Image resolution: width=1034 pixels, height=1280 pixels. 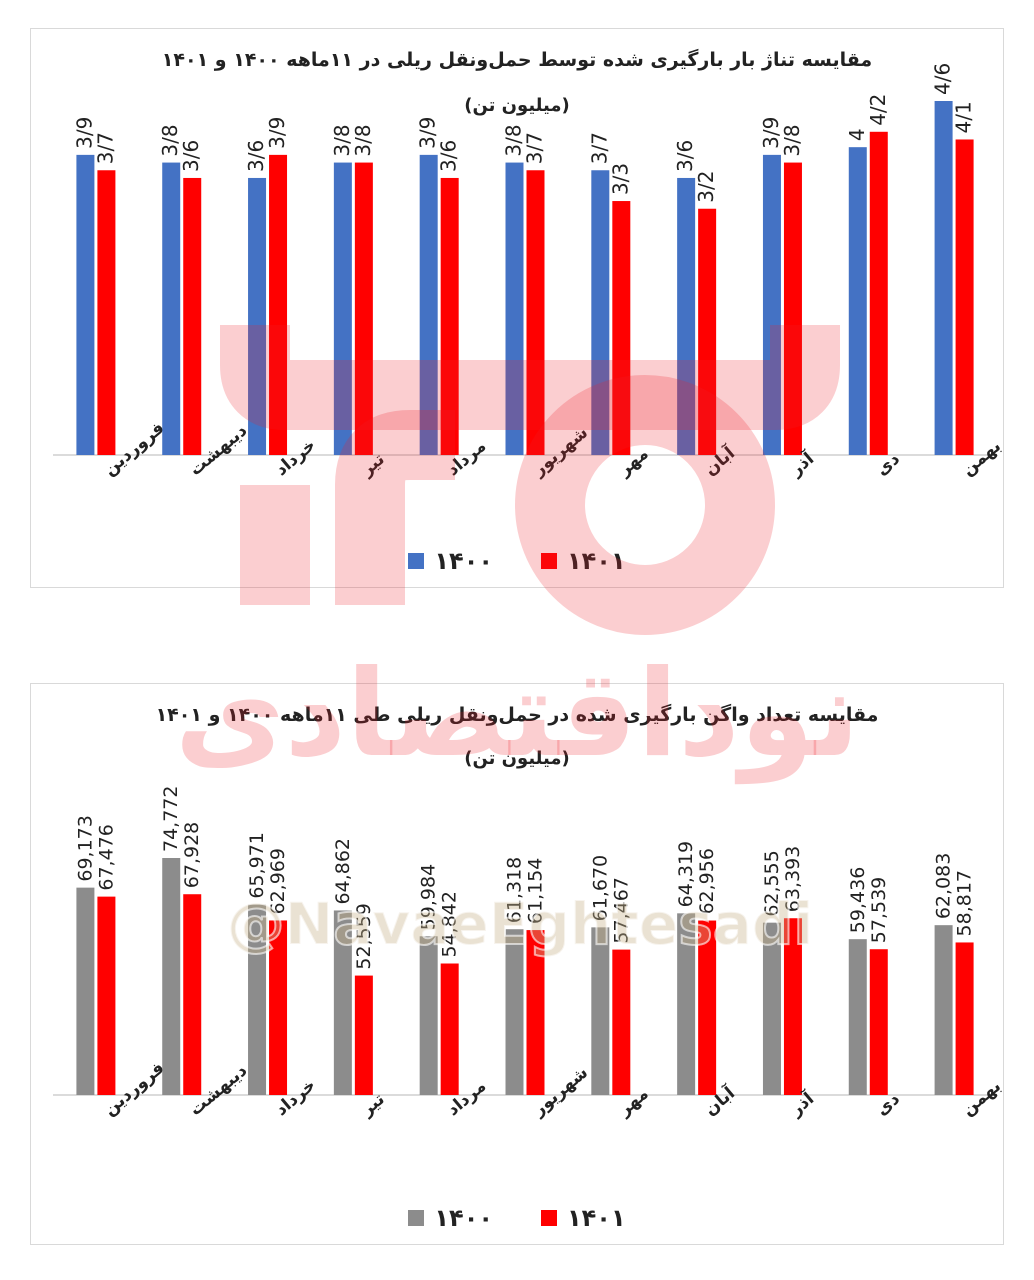 What do you see at coordinates (256, 156) in the screenshot?
I see `data-label-0-2: 3/6` at bounding box center [256, 156].